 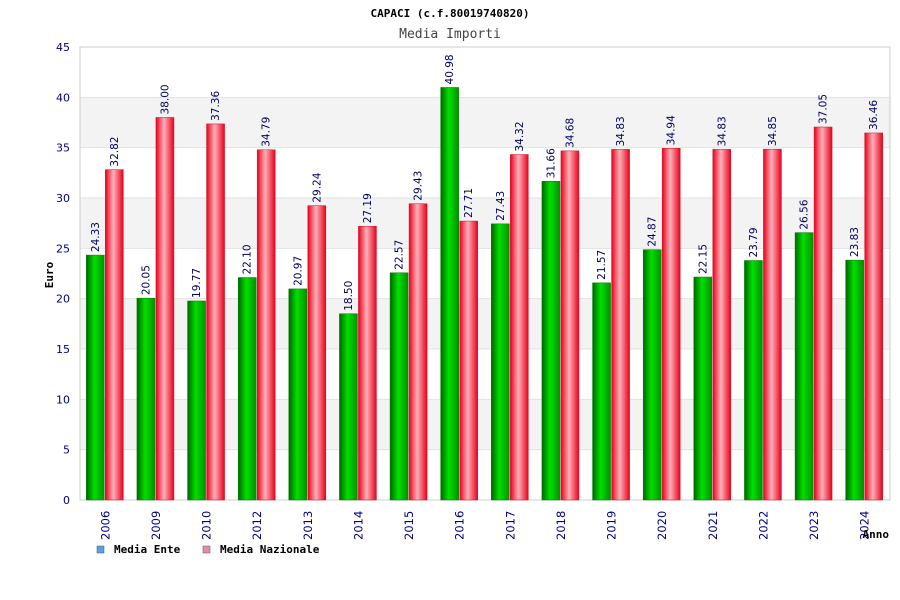 What do you see at coordinates (601, 391) in the screenshot?
I see `bar-media-ente-2019` at bounding box center [601, 391].